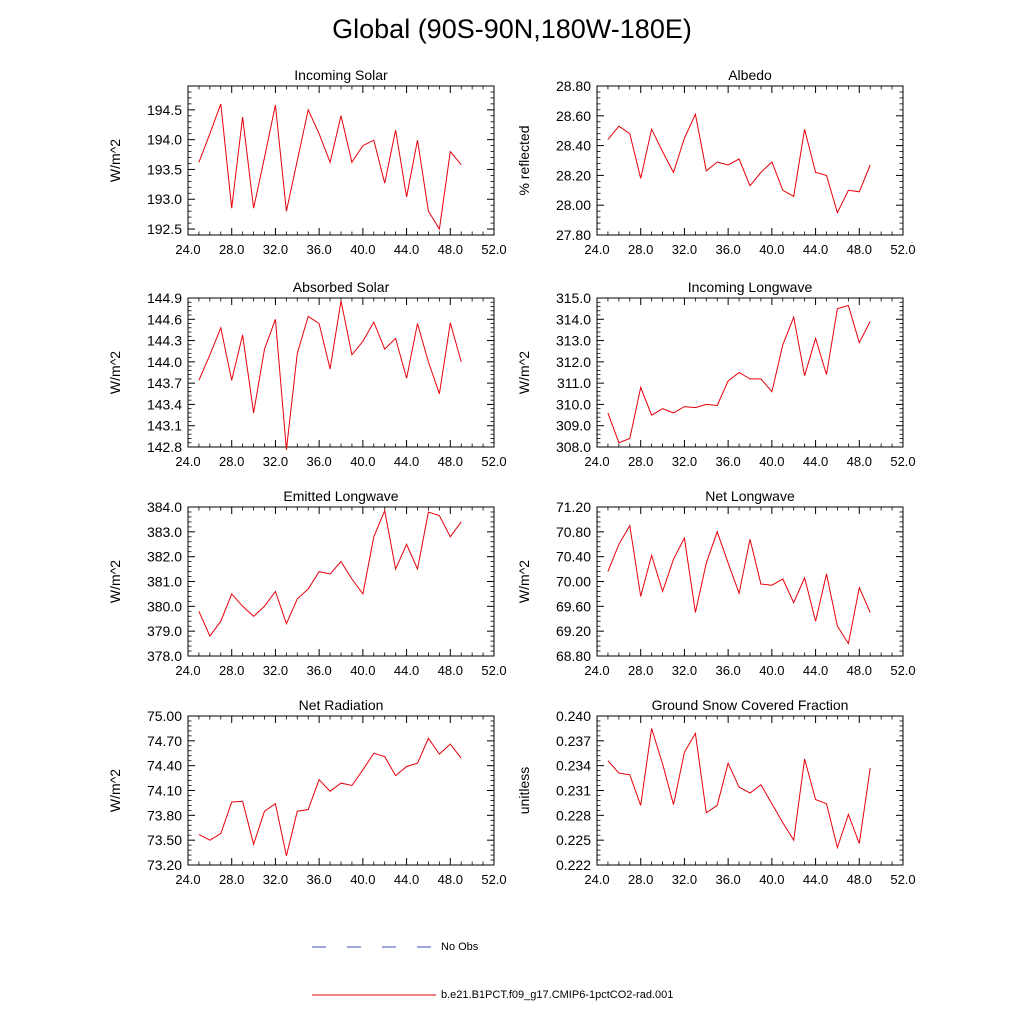  What do you see at coordinates (318, 461) in the screenshot?
I see `chart-2-xtick-label: 36.0` at bounding box center [318, 461].